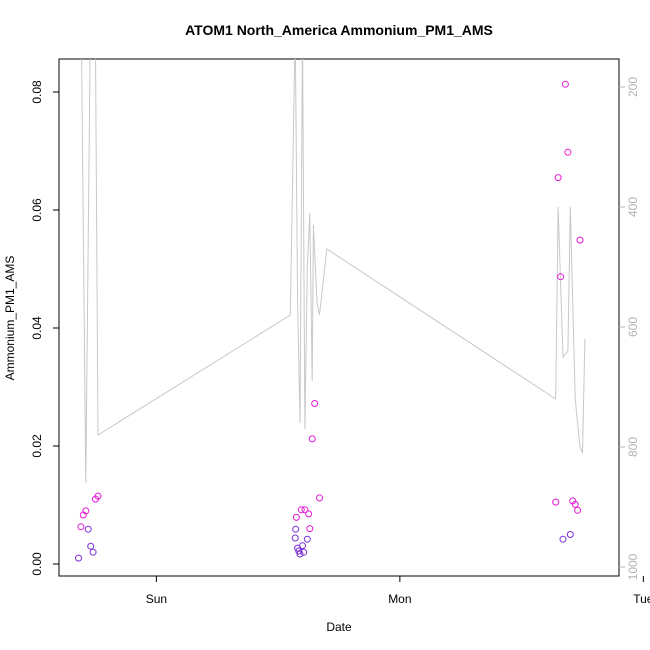 This screenshot has width=650, height=650. I want to click on y-tick-label: 0.08, so click(37, 92).